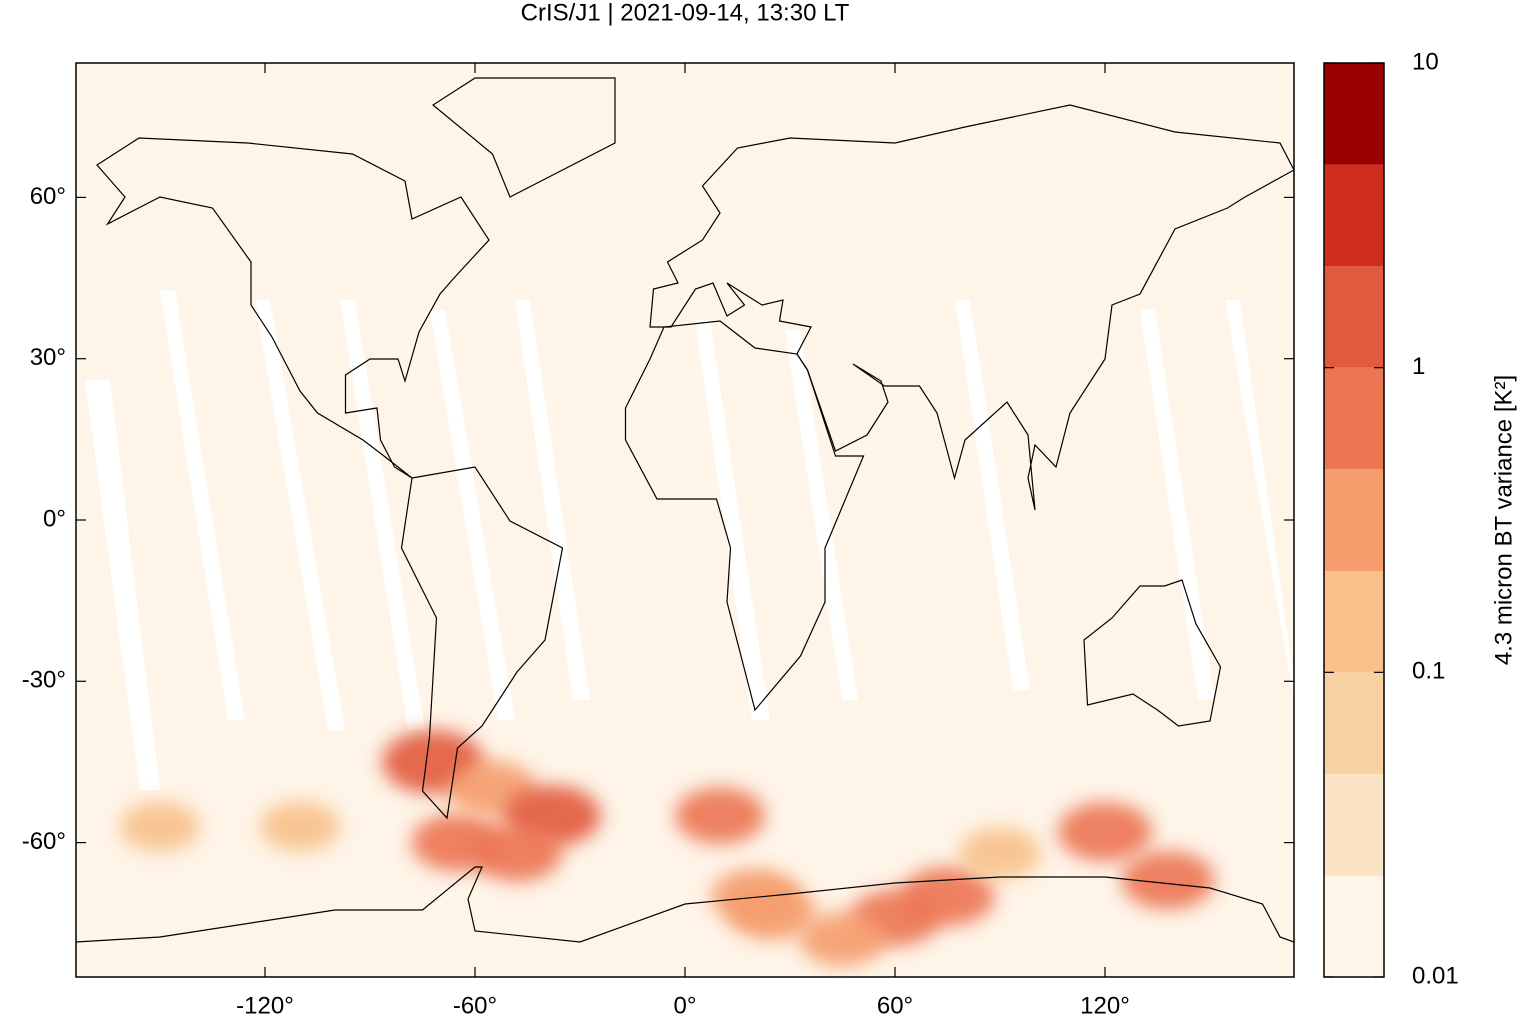 This screenshot has width=1522, height=1025. I want to click on x-tick-label: -60°, so click(475, 1005).